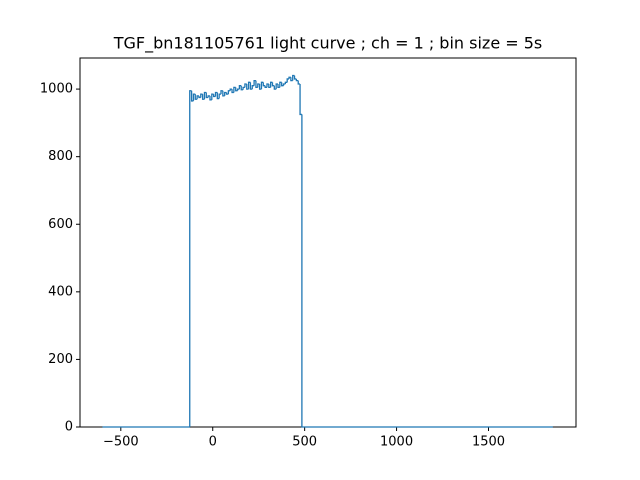 This screenshot has width=640, height=480. I want to click on y-tick-label: 400, so click(60, 291).